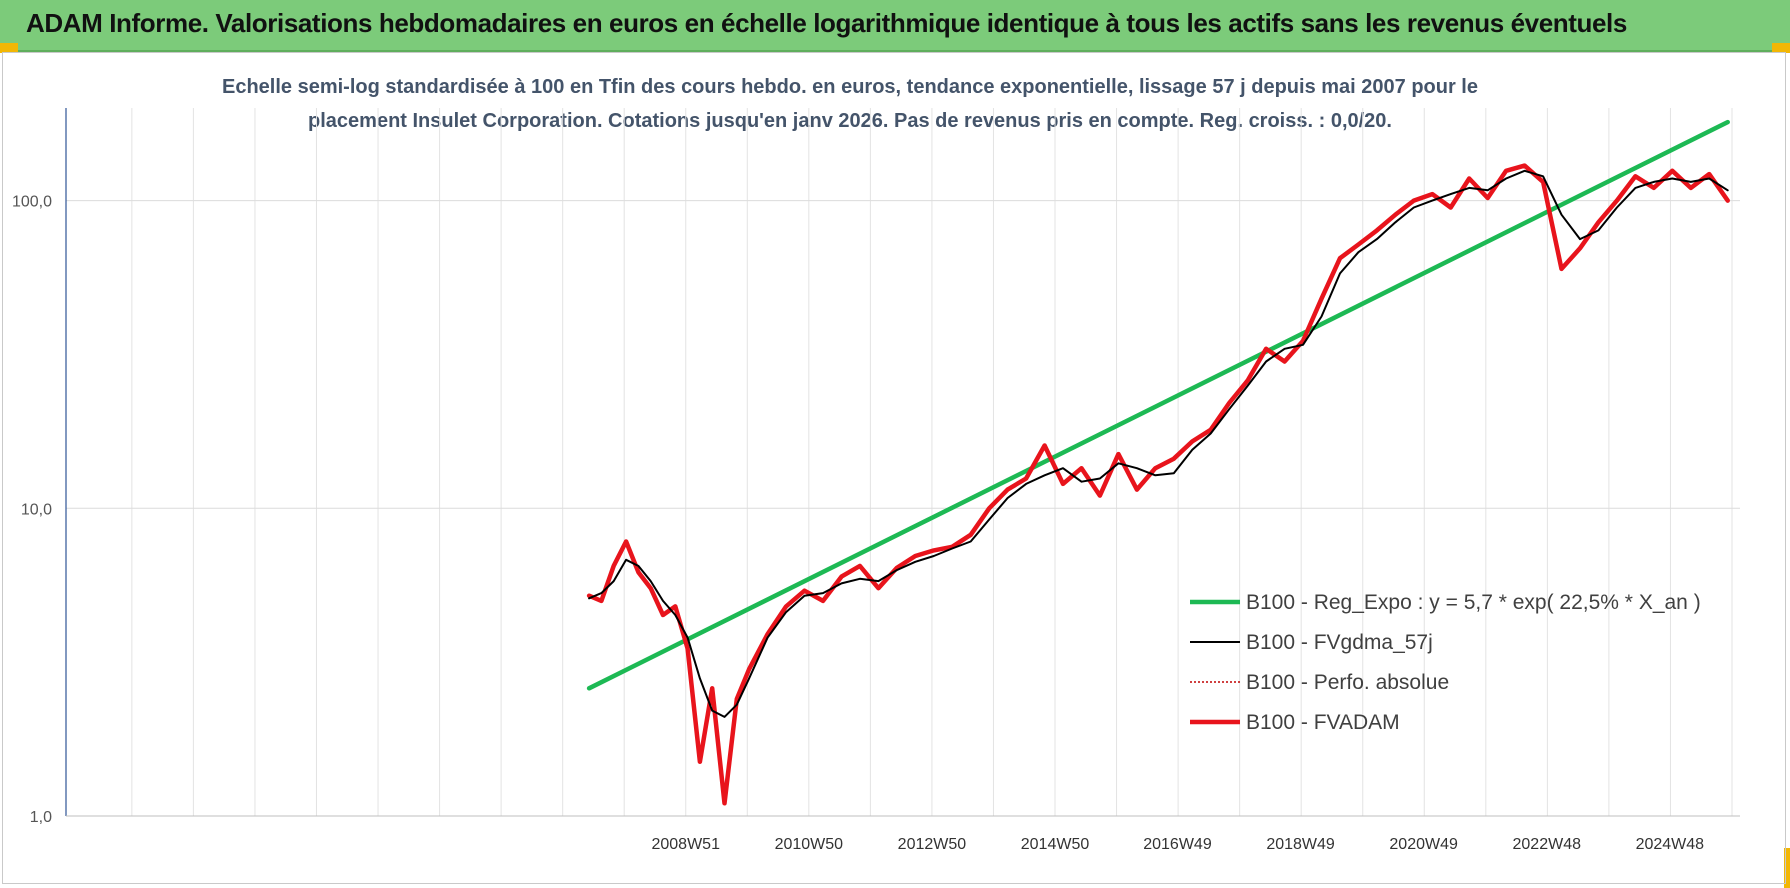 This screenshot has width=1790, height=888. I want to click on corner-marker-top-right, so click(1781, 48).